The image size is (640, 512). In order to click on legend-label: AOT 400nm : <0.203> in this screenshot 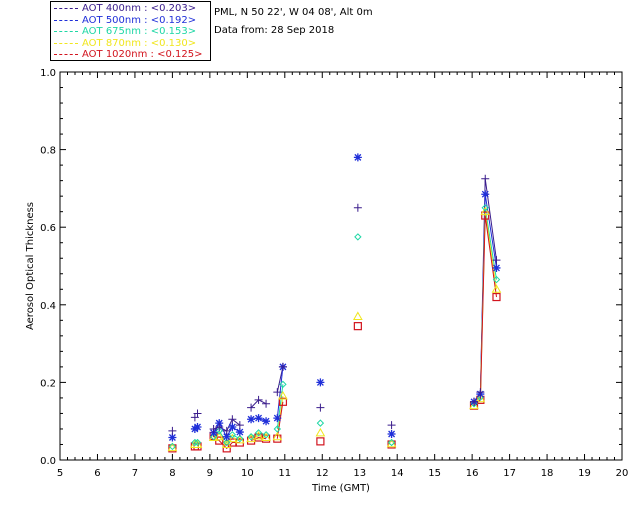, I will do `click(139, 8)`.